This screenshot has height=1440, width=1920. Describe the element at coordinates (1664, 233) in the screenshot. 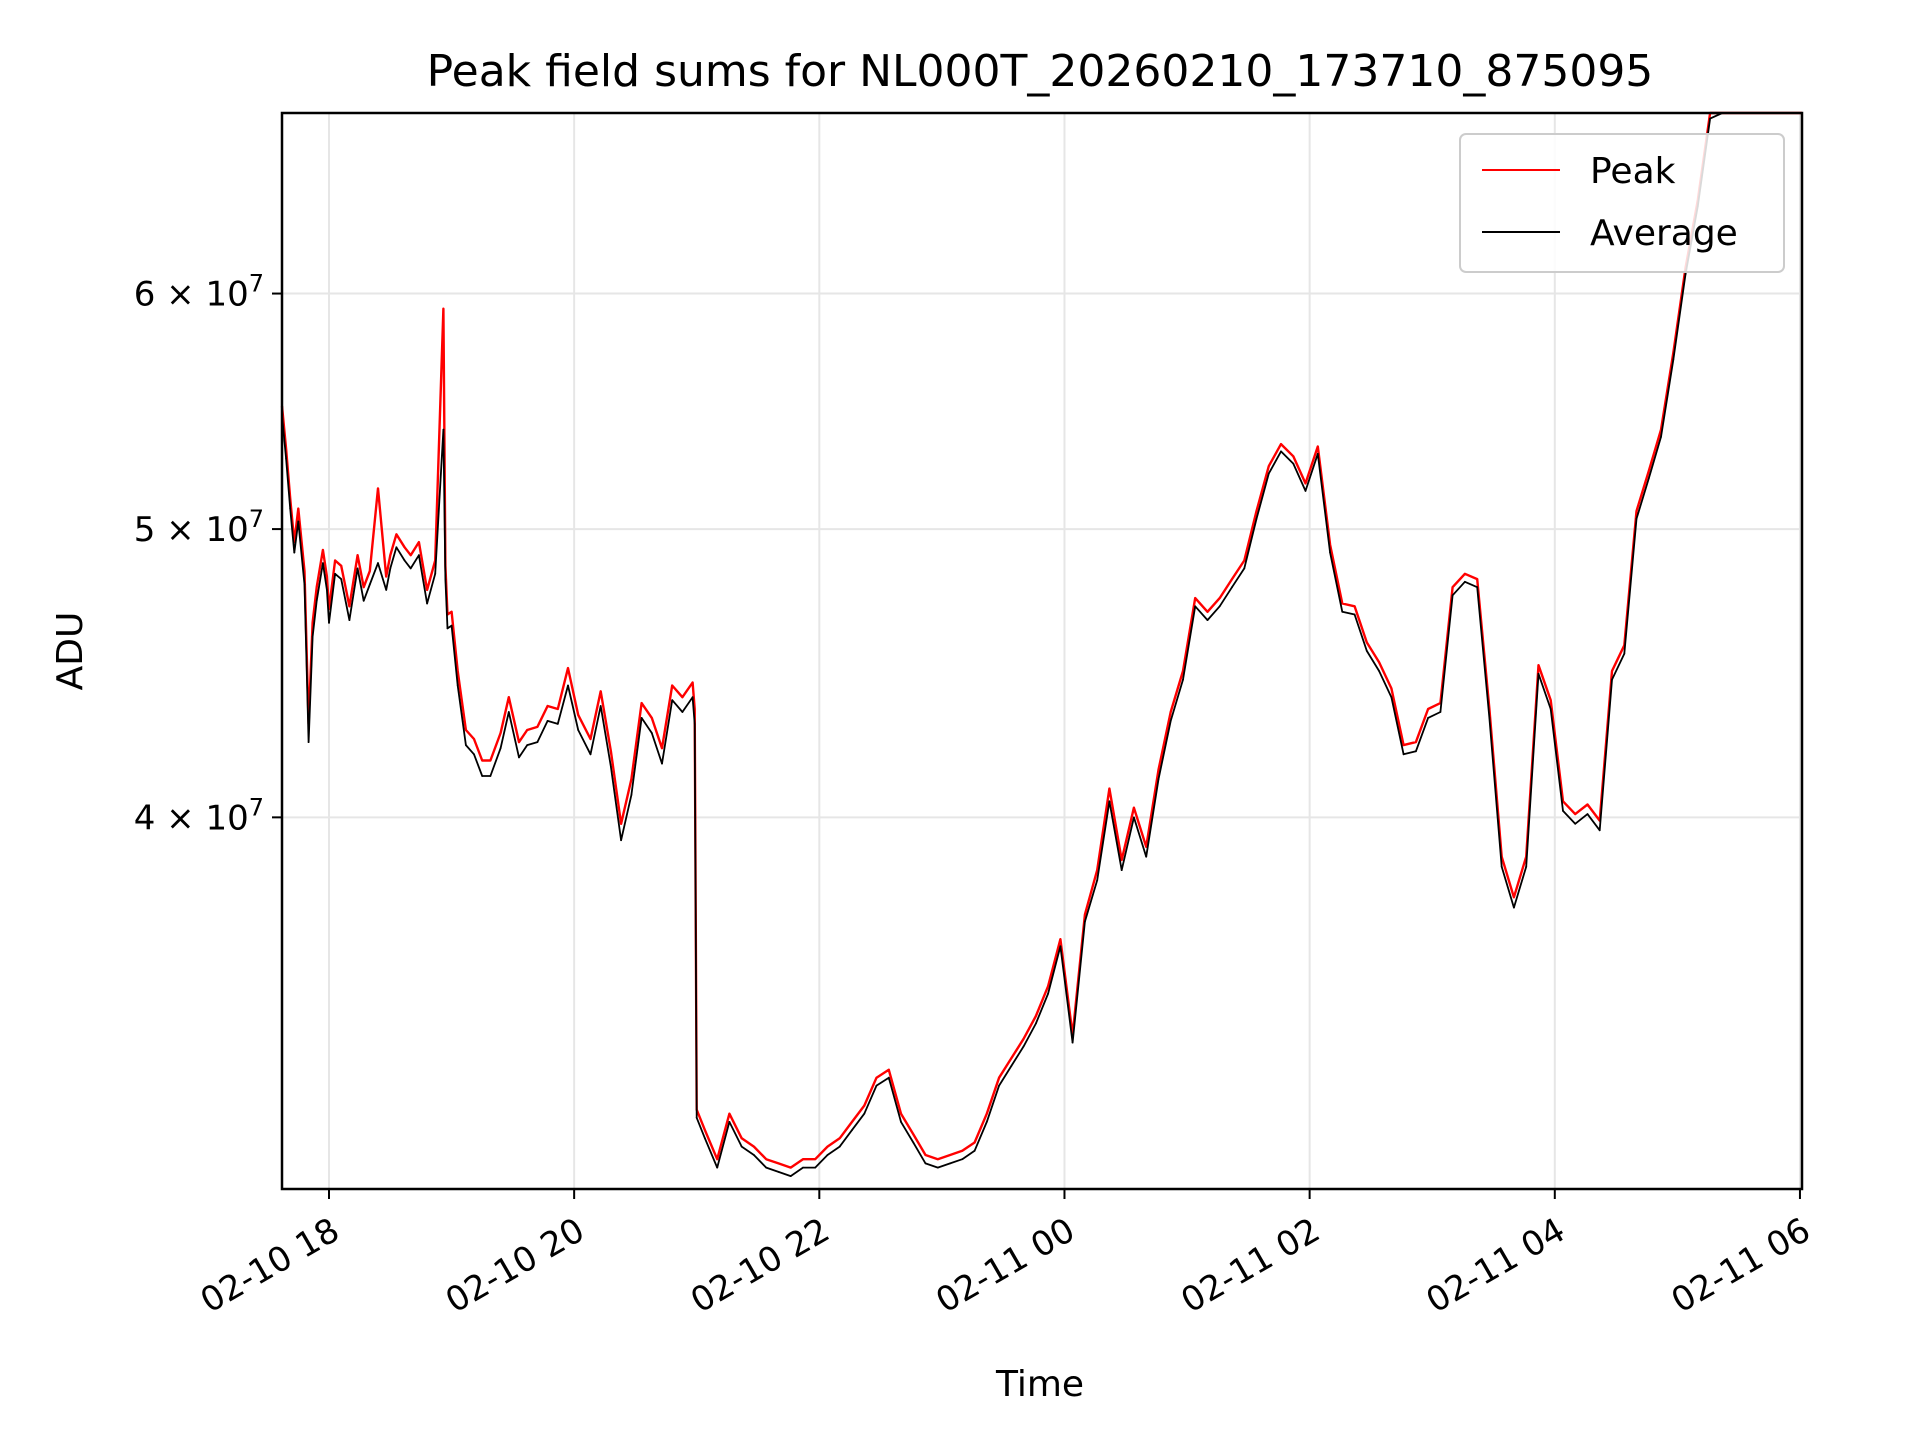

I see `legend-label-average: Average` at that location.